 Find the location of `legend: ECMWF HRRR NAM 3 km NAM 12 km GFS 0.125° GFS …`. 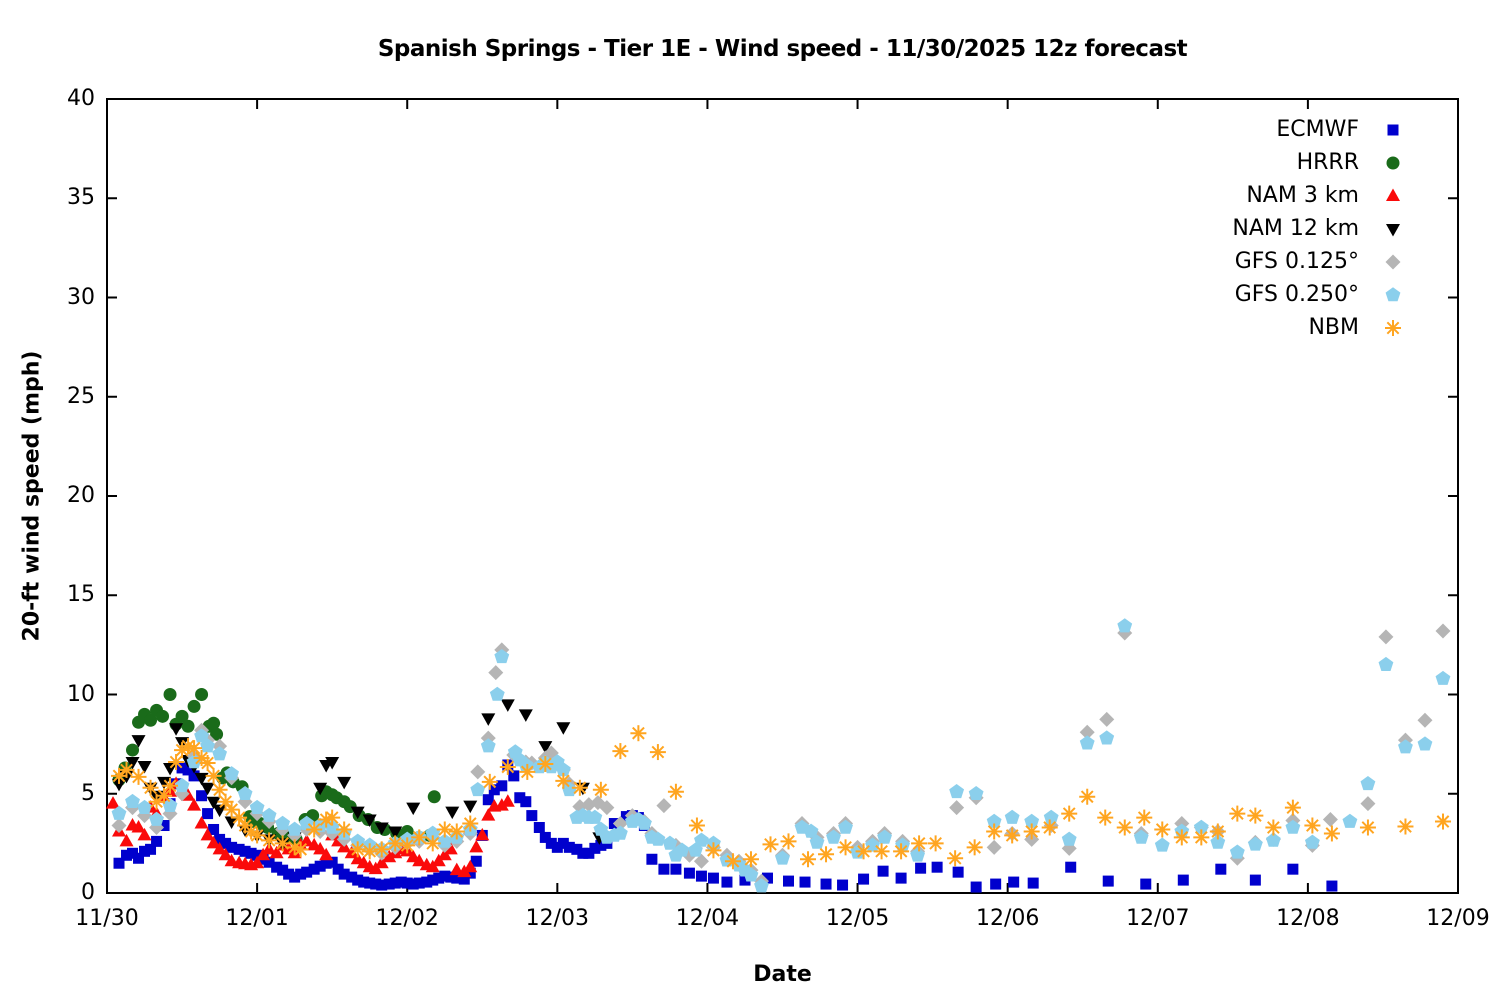

legend: ECMWF HRRR NAM 3 km NAM 12 km GFS 0.125° GFS … is located at coordinates (1318, 228).